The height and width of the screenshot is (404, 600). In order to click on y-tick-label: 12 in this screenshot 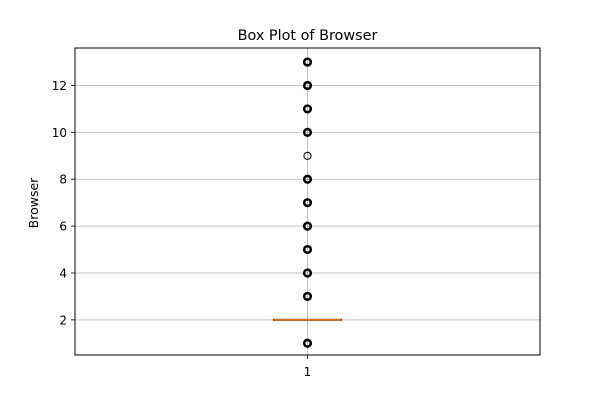, I will do `click(59, 86)`.